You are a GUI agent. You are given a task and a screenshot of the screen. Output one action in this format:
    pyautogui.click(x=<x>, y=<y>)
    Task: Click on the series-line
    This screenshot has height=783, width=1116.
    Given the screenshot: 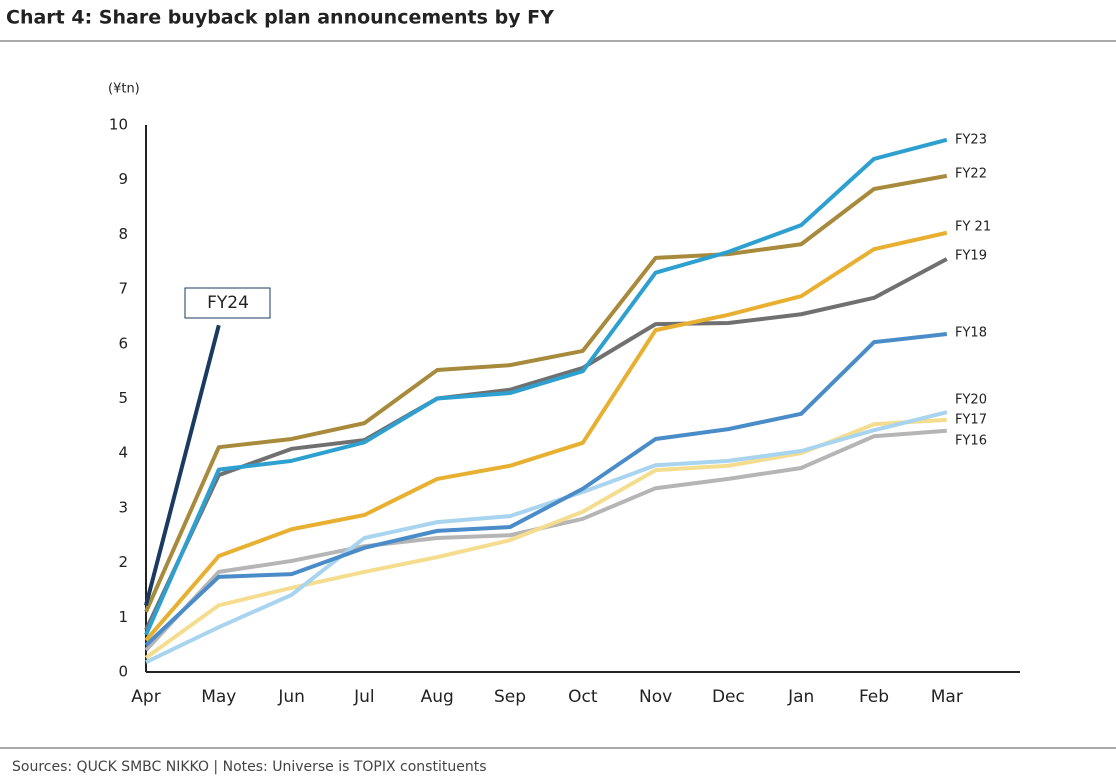 What is the action you would take?
    pyautogui.click(x=182, y=465)
    